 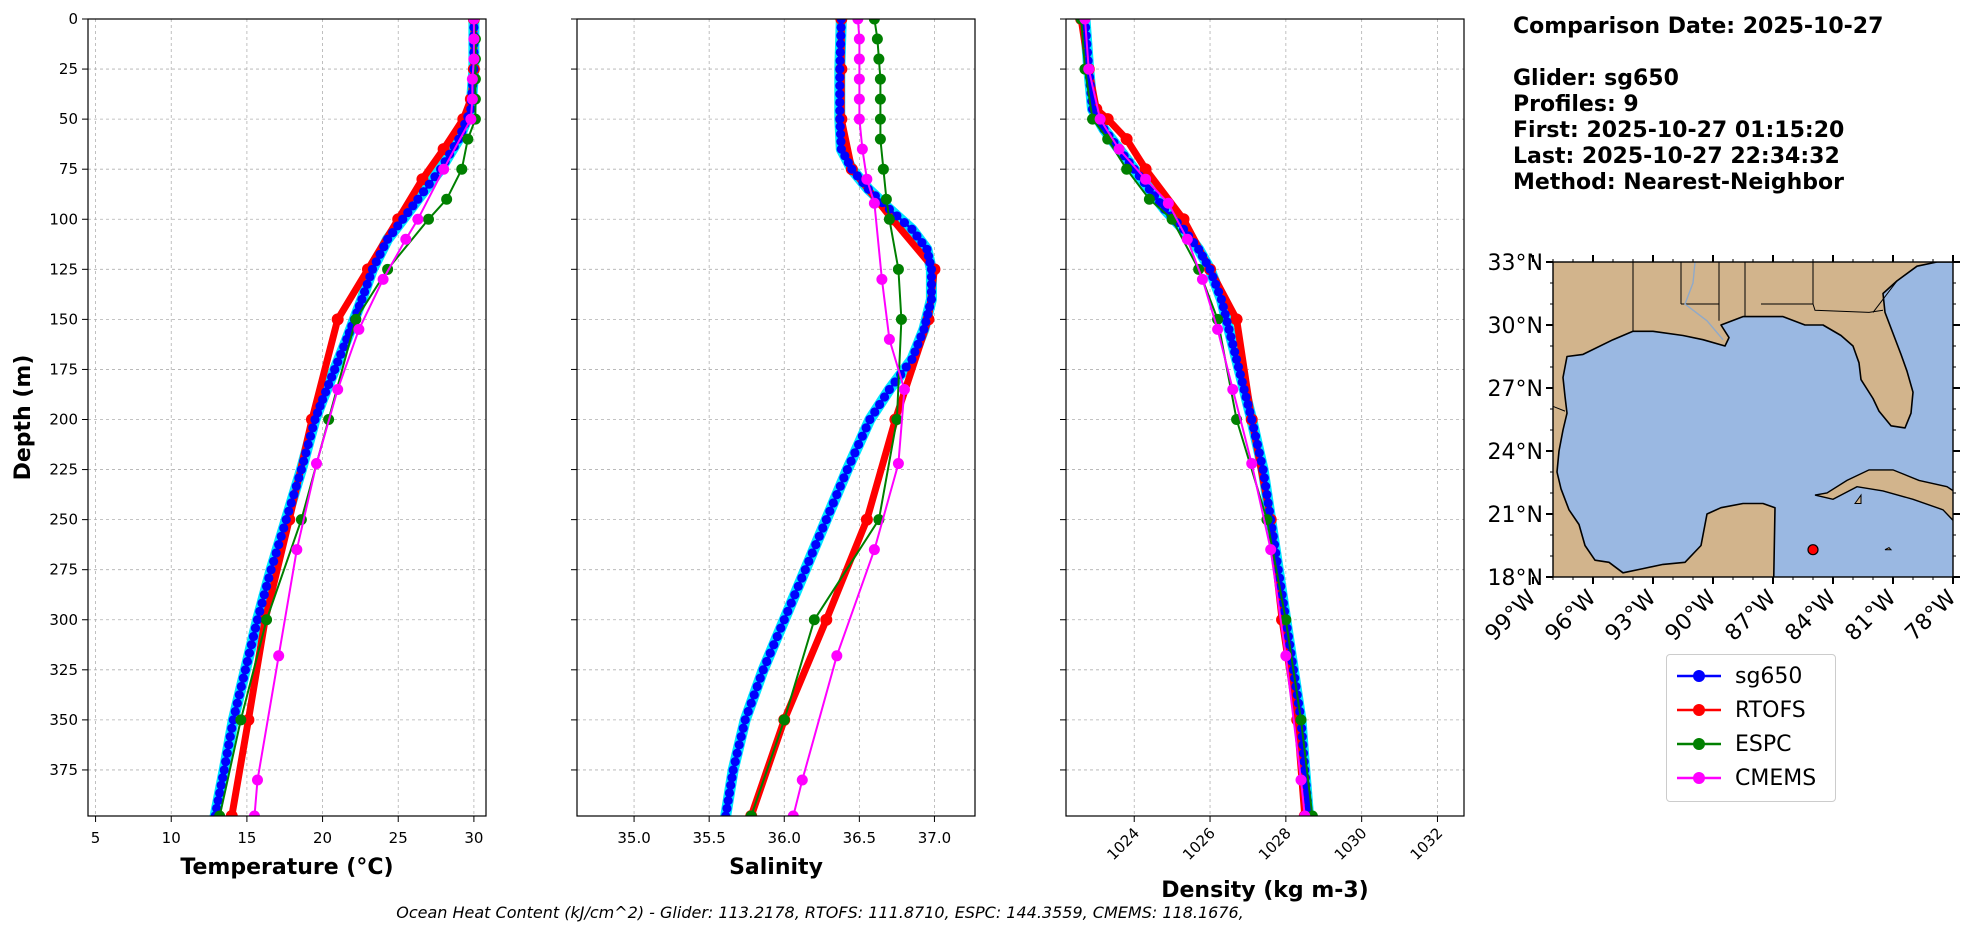 What do you see at coordinates (473, 838) in the screenshot?
I see `x-tick-label: 30` at bounding box center [473, 838].